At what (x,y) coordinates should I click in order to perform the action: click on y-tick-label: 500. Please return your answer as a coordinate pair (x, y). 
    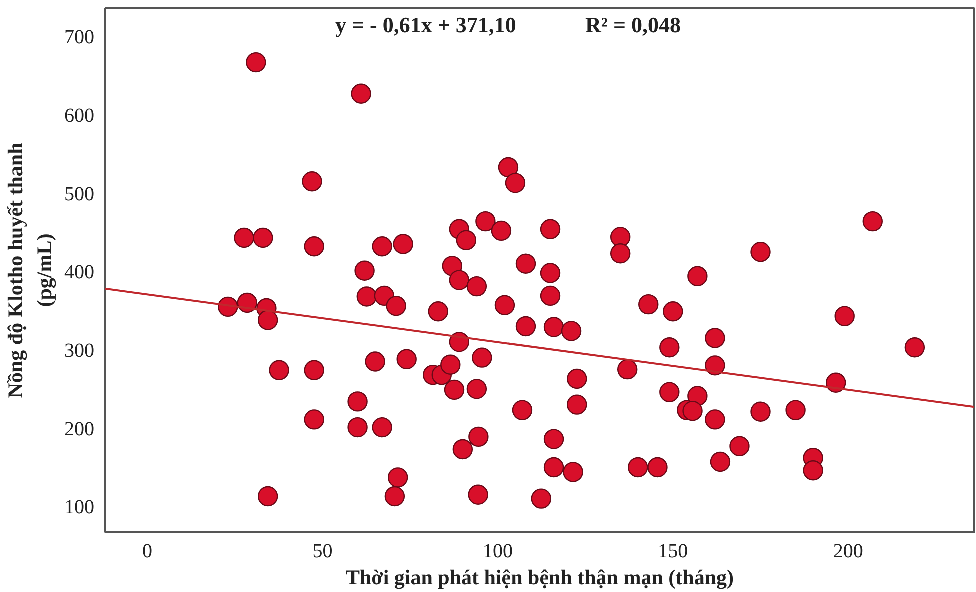
    Looking at the image, I should click on (79, 194).